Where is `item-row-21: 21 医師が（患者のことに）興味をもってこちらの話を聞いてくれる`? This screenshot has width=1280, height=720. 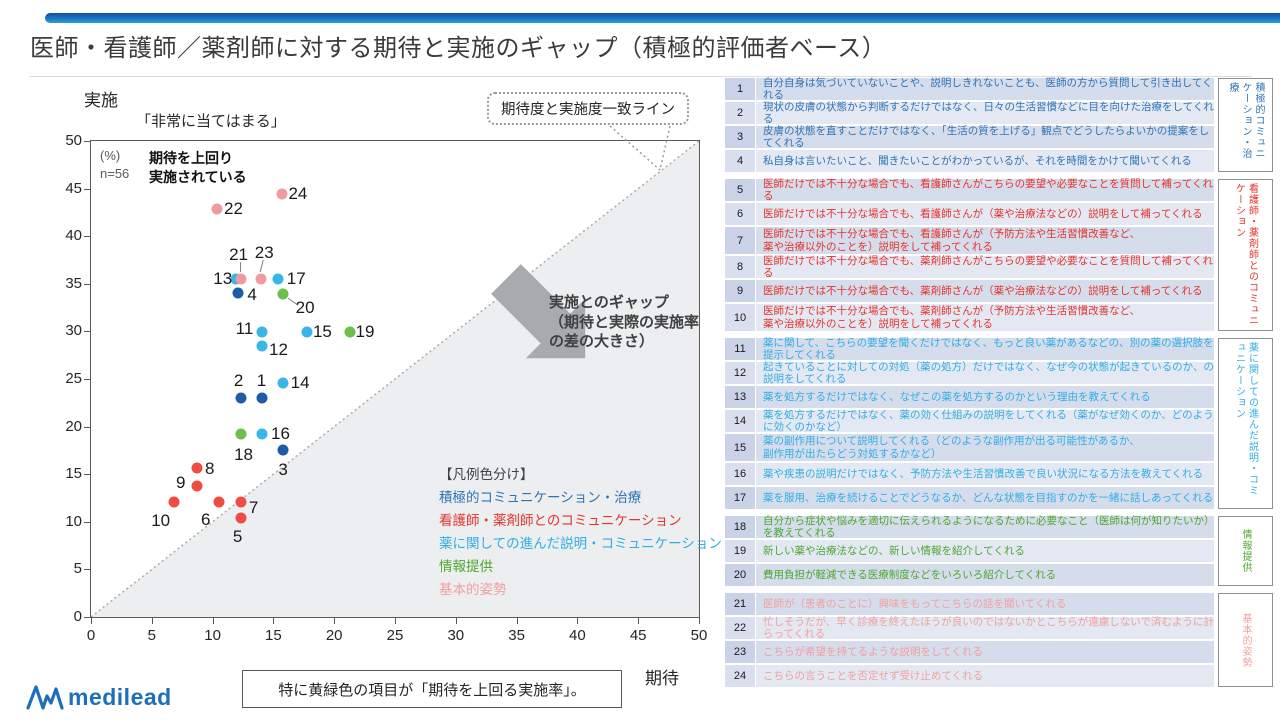
item-row-21: 21 医師が（患者のことに）興味をもってこちらの話を聞いてくれる is located at coordinates (969, 604).